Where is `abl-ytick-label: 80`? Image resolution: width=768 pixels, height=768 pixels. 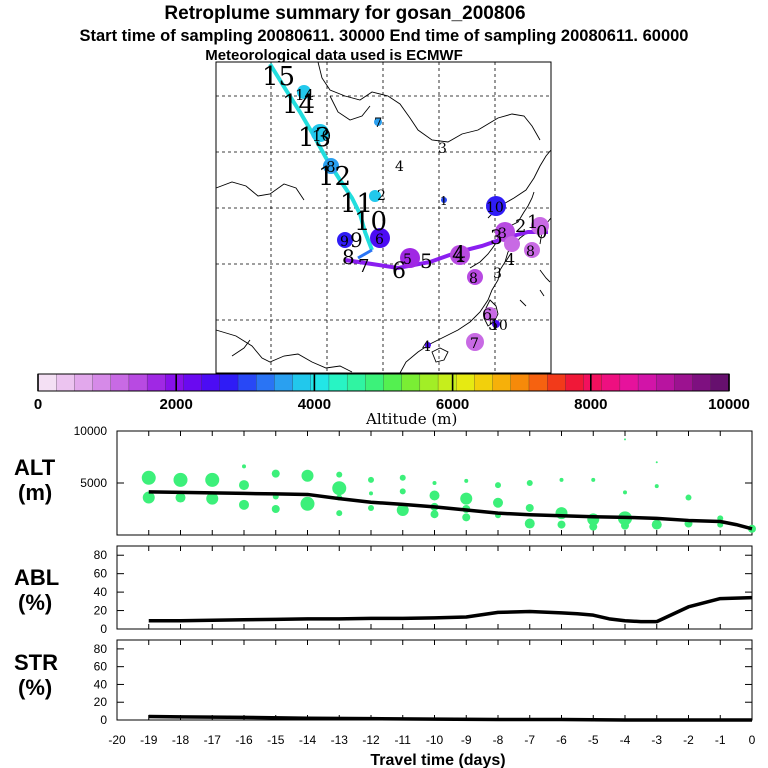 abl-ytick-label: 80 is located at coordinates (101, 555).